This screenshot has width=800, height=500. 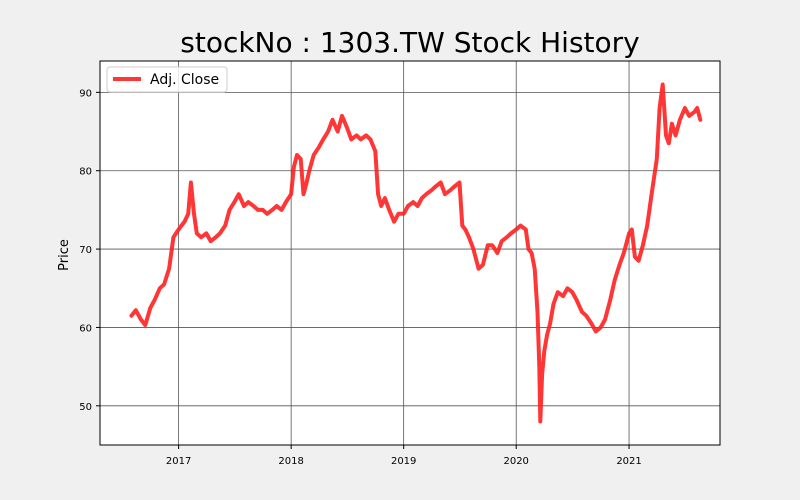 What do you see at coordinates (403, 461) in the screenshot?
I see `x-tick-label: 2019` at bounding box center [403, 461].